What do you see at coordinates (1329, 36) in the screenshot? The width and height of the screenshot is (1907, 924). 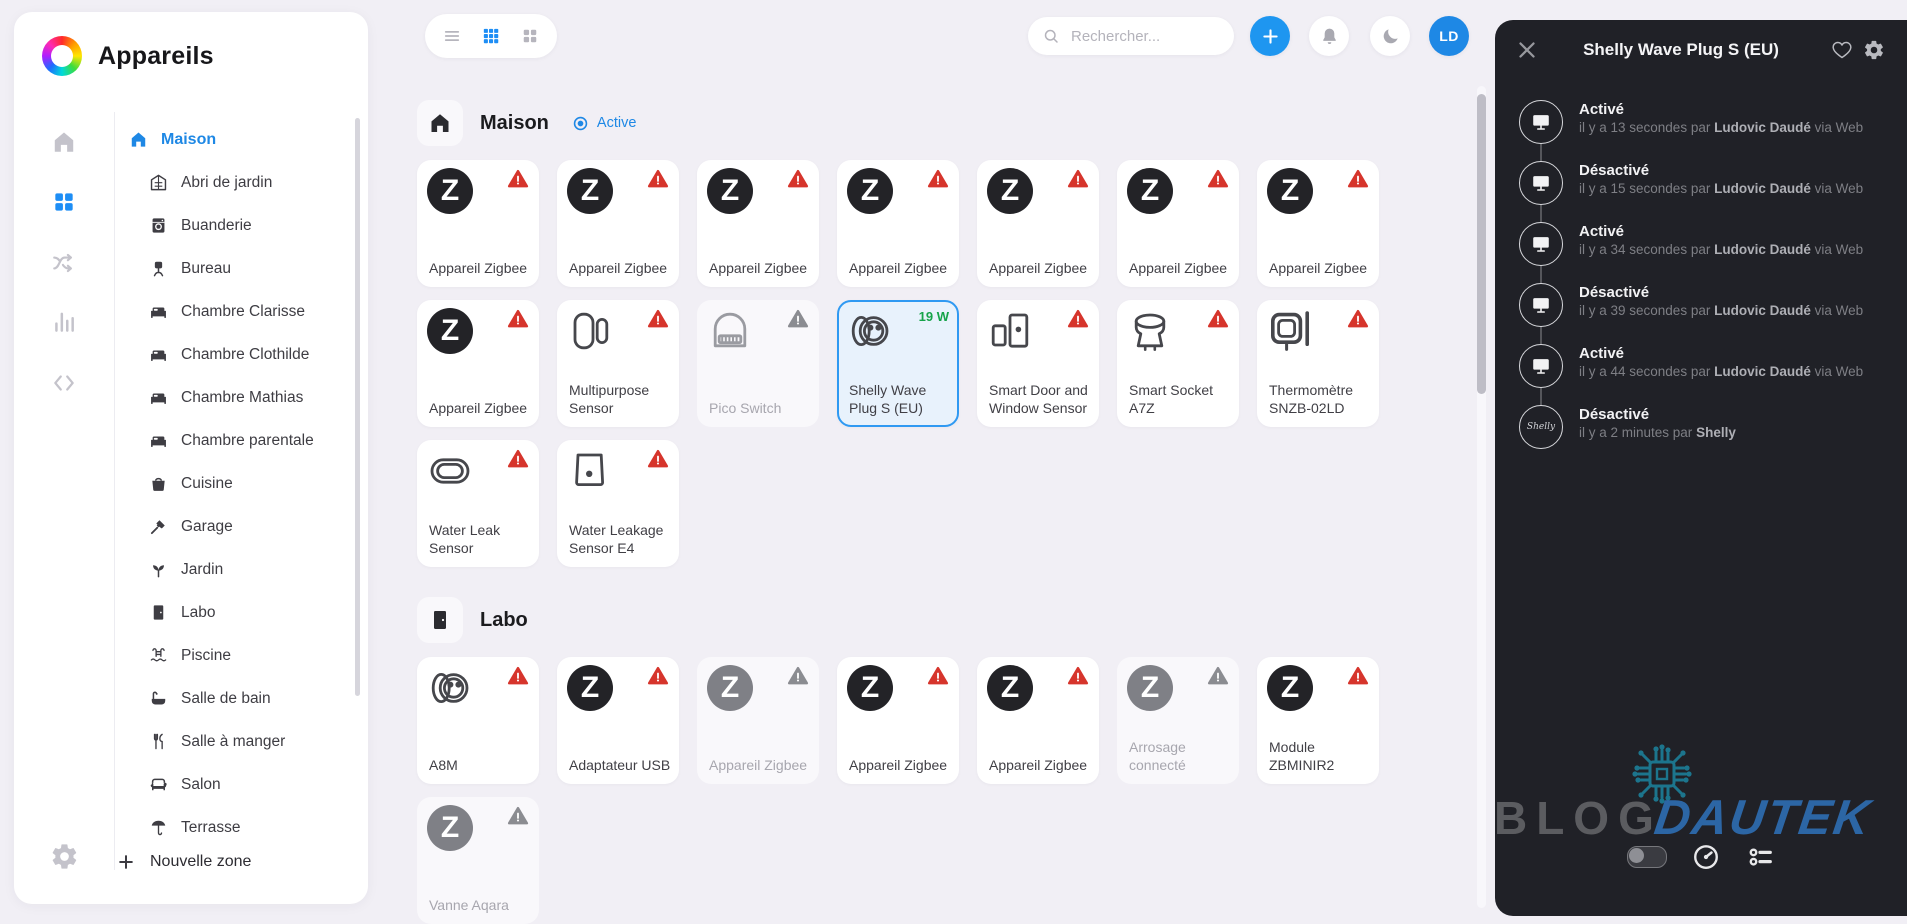 I see `notifications-button` at bounding box center [1329, 36].